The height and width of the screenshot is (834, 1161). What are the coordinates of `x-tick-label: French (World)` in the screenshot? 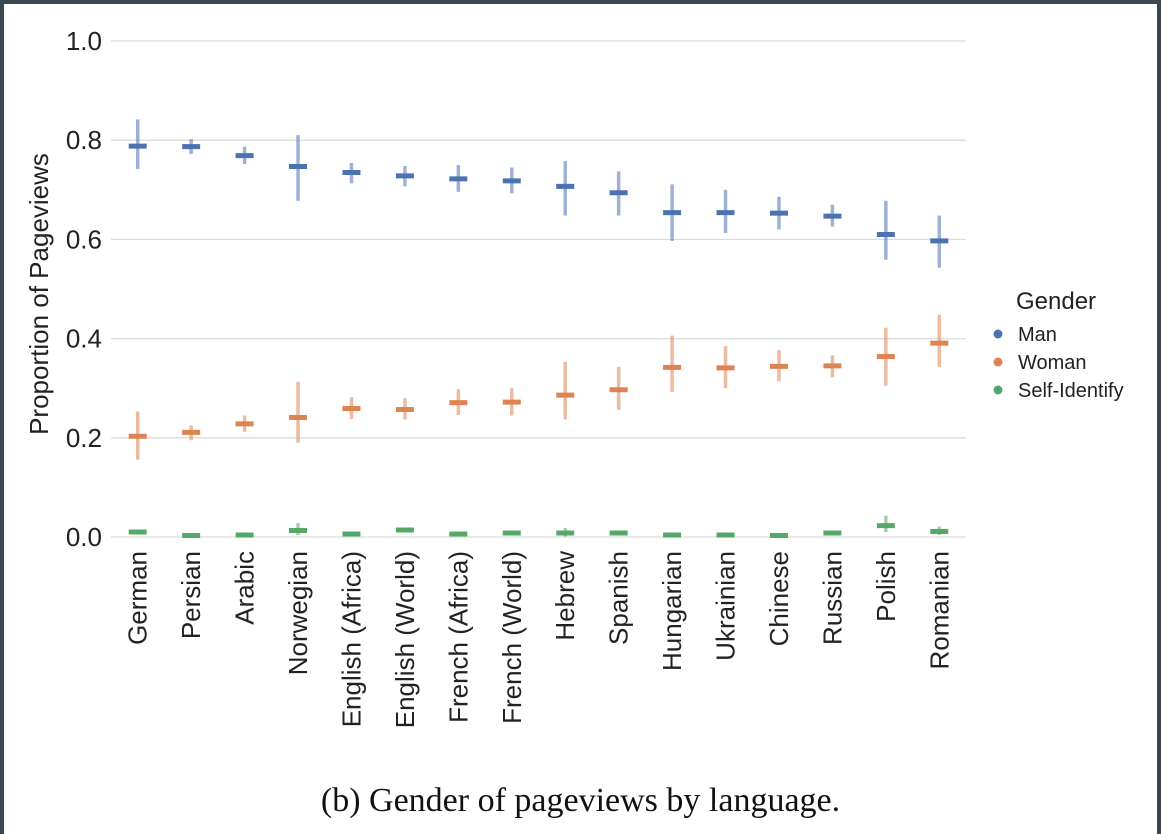 It's located at (512, 637).